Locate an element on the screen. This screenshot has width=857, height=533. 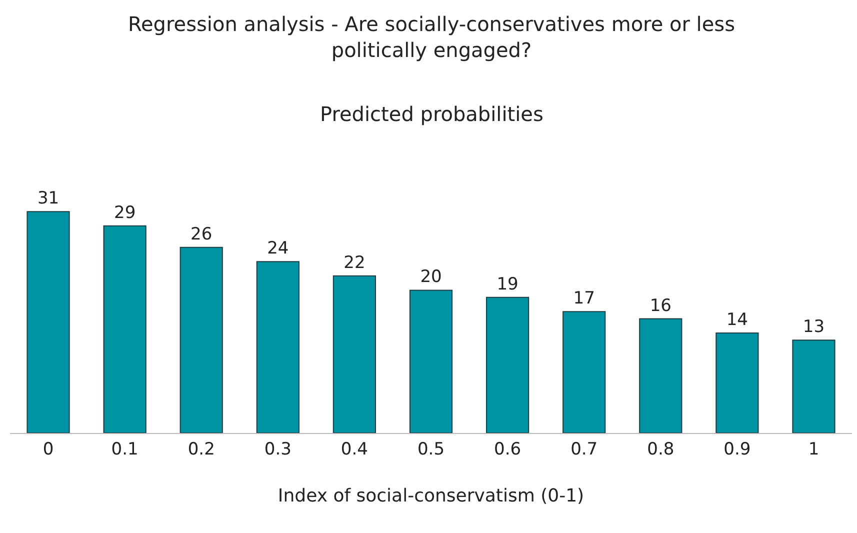
x-tick-label: 0.7 is located at coordinates (584, 449).